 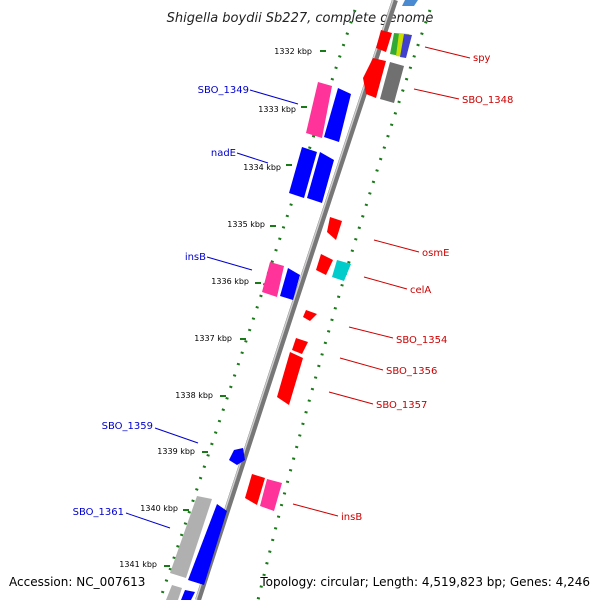 I want to click on gene-label-sbo1361: SBO_1361, so click(x=98, y=512).